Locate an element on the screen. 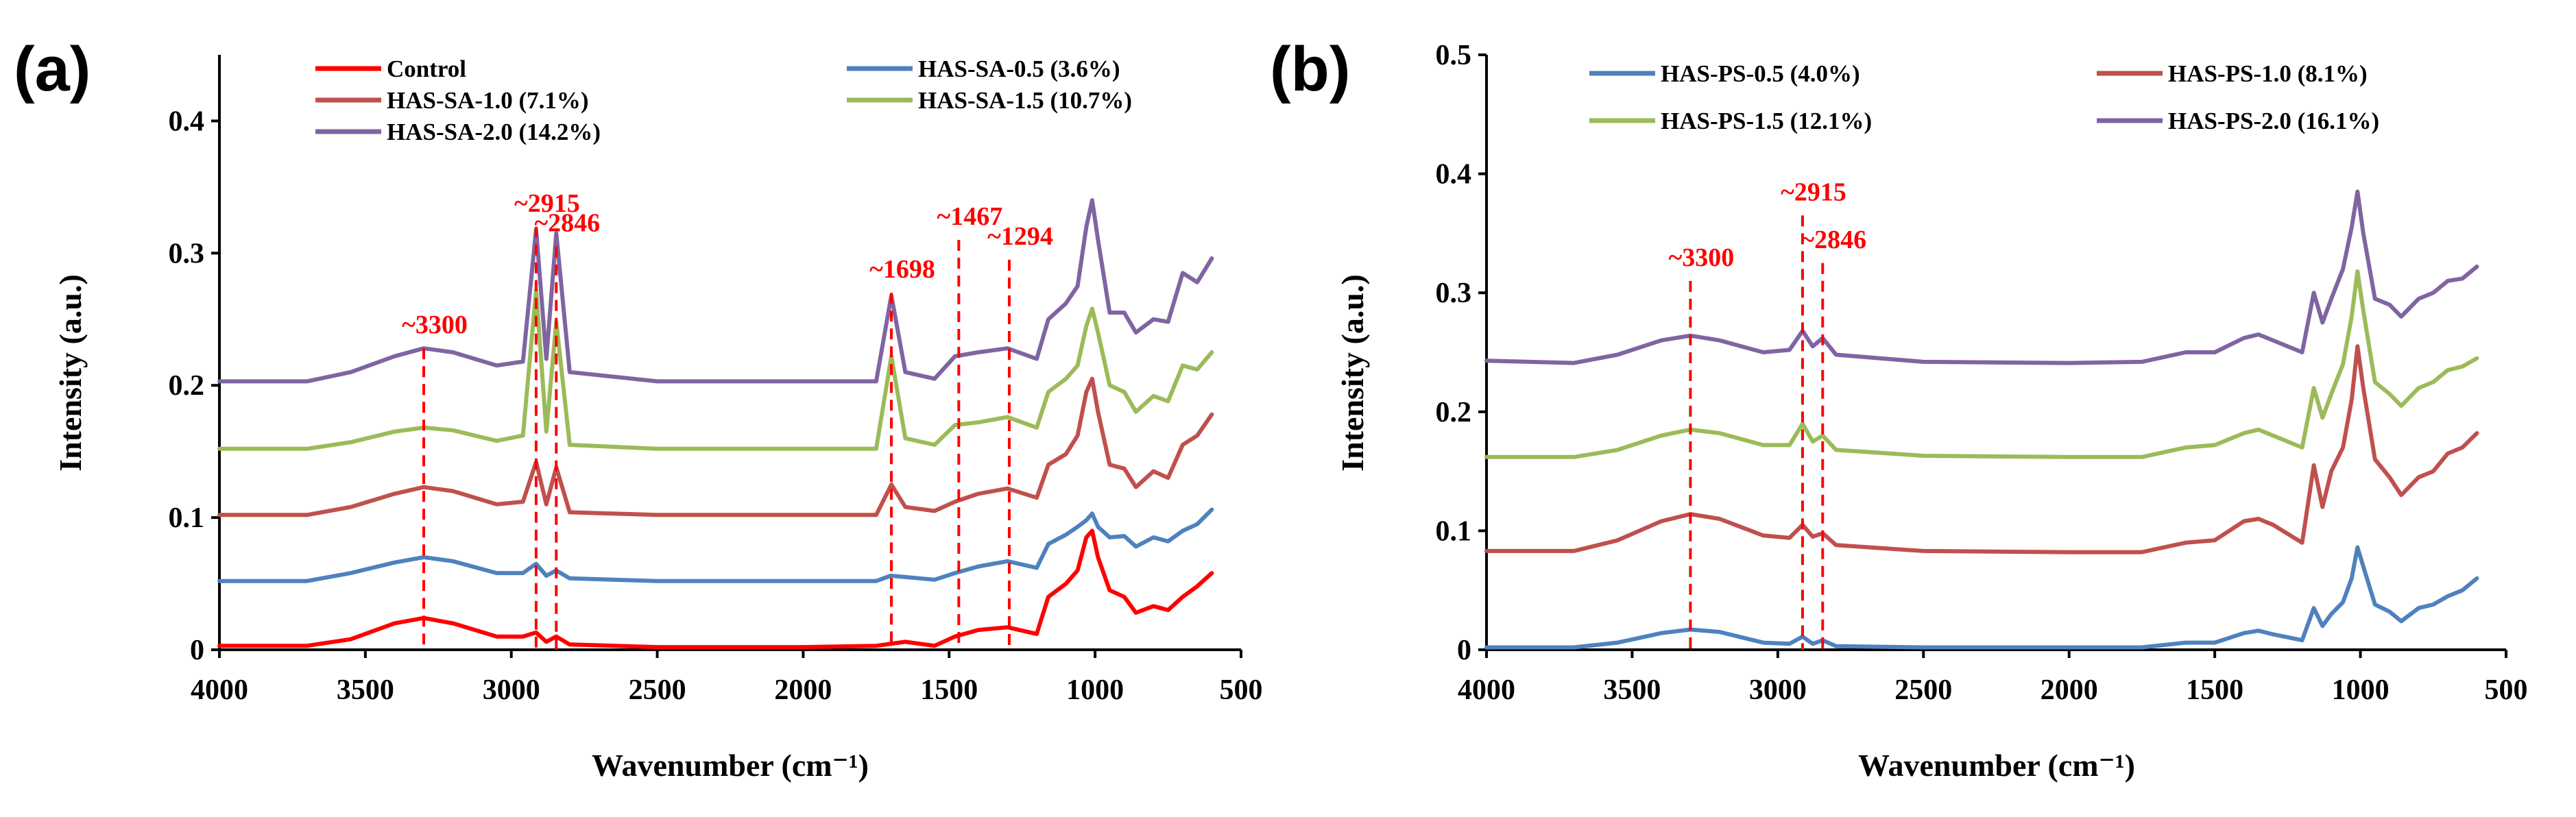 The height and width of the screenshot is (817, 2576). panel-a-y-tick-label: 0.3 is located at coordinates (187, 254).